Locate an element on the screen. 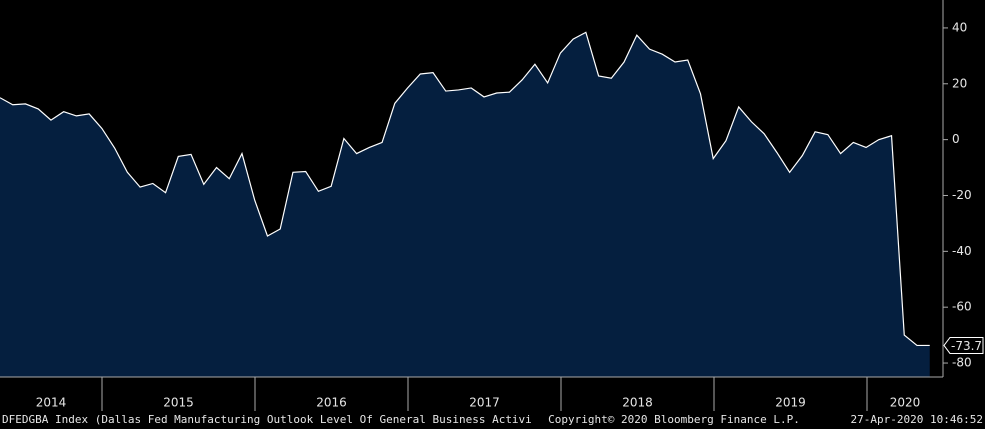 This screenshot has width=985, height=429. y-tick-label: -20 is located at coordinates (962, 195).